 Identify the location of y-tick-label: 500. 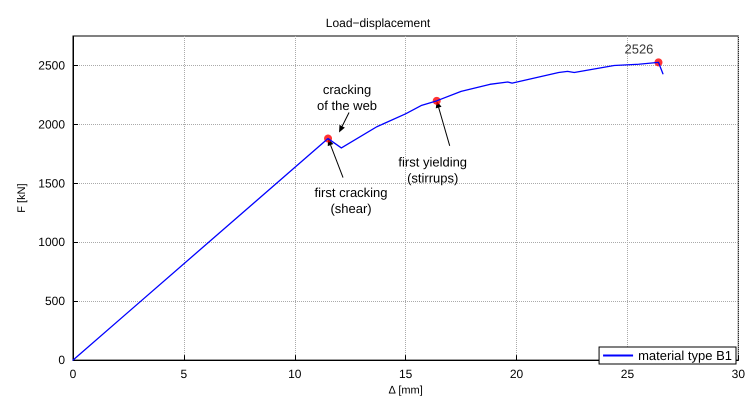
(55, 301).